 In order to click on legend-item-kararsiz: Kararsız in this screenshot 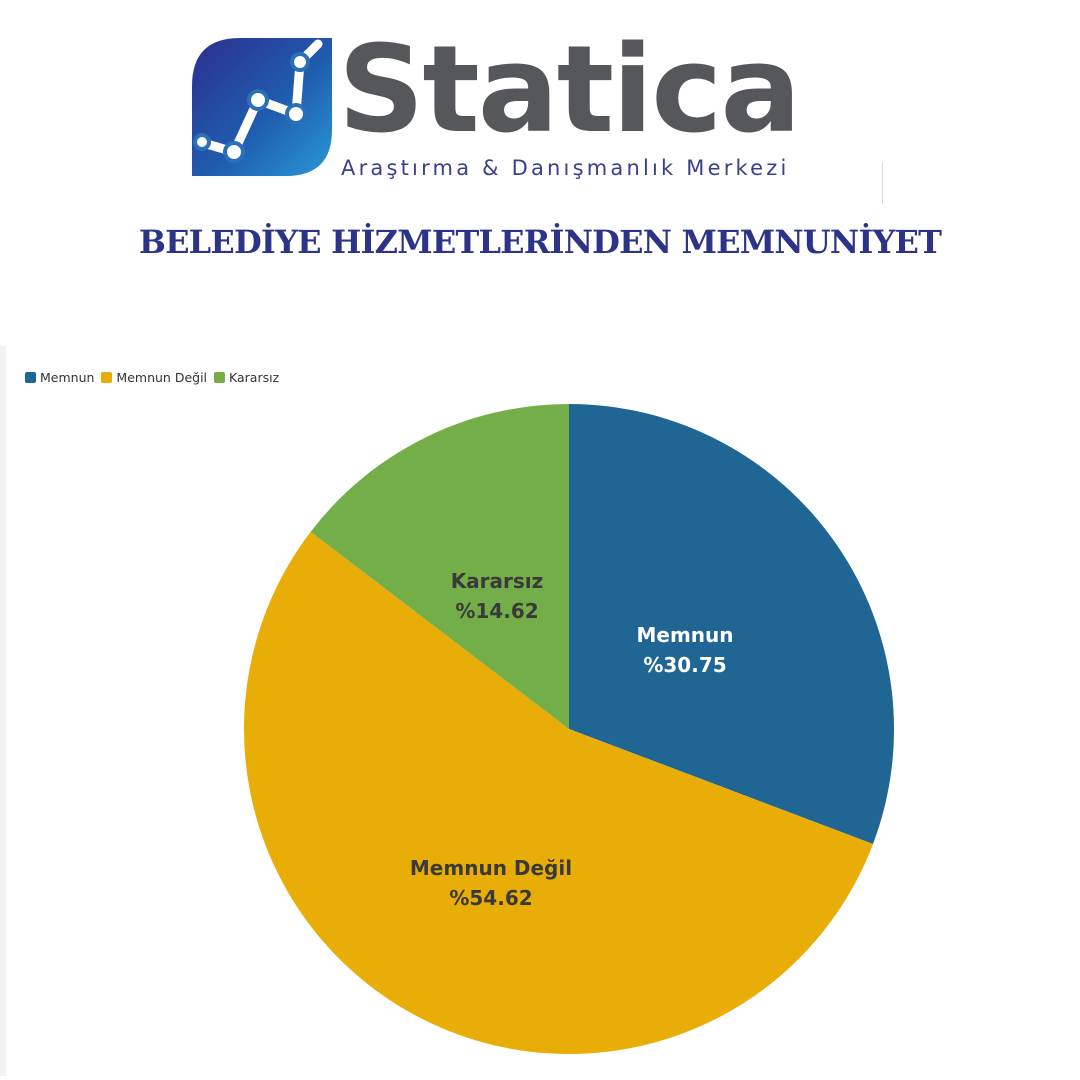, I will do `click(246, 377)`.